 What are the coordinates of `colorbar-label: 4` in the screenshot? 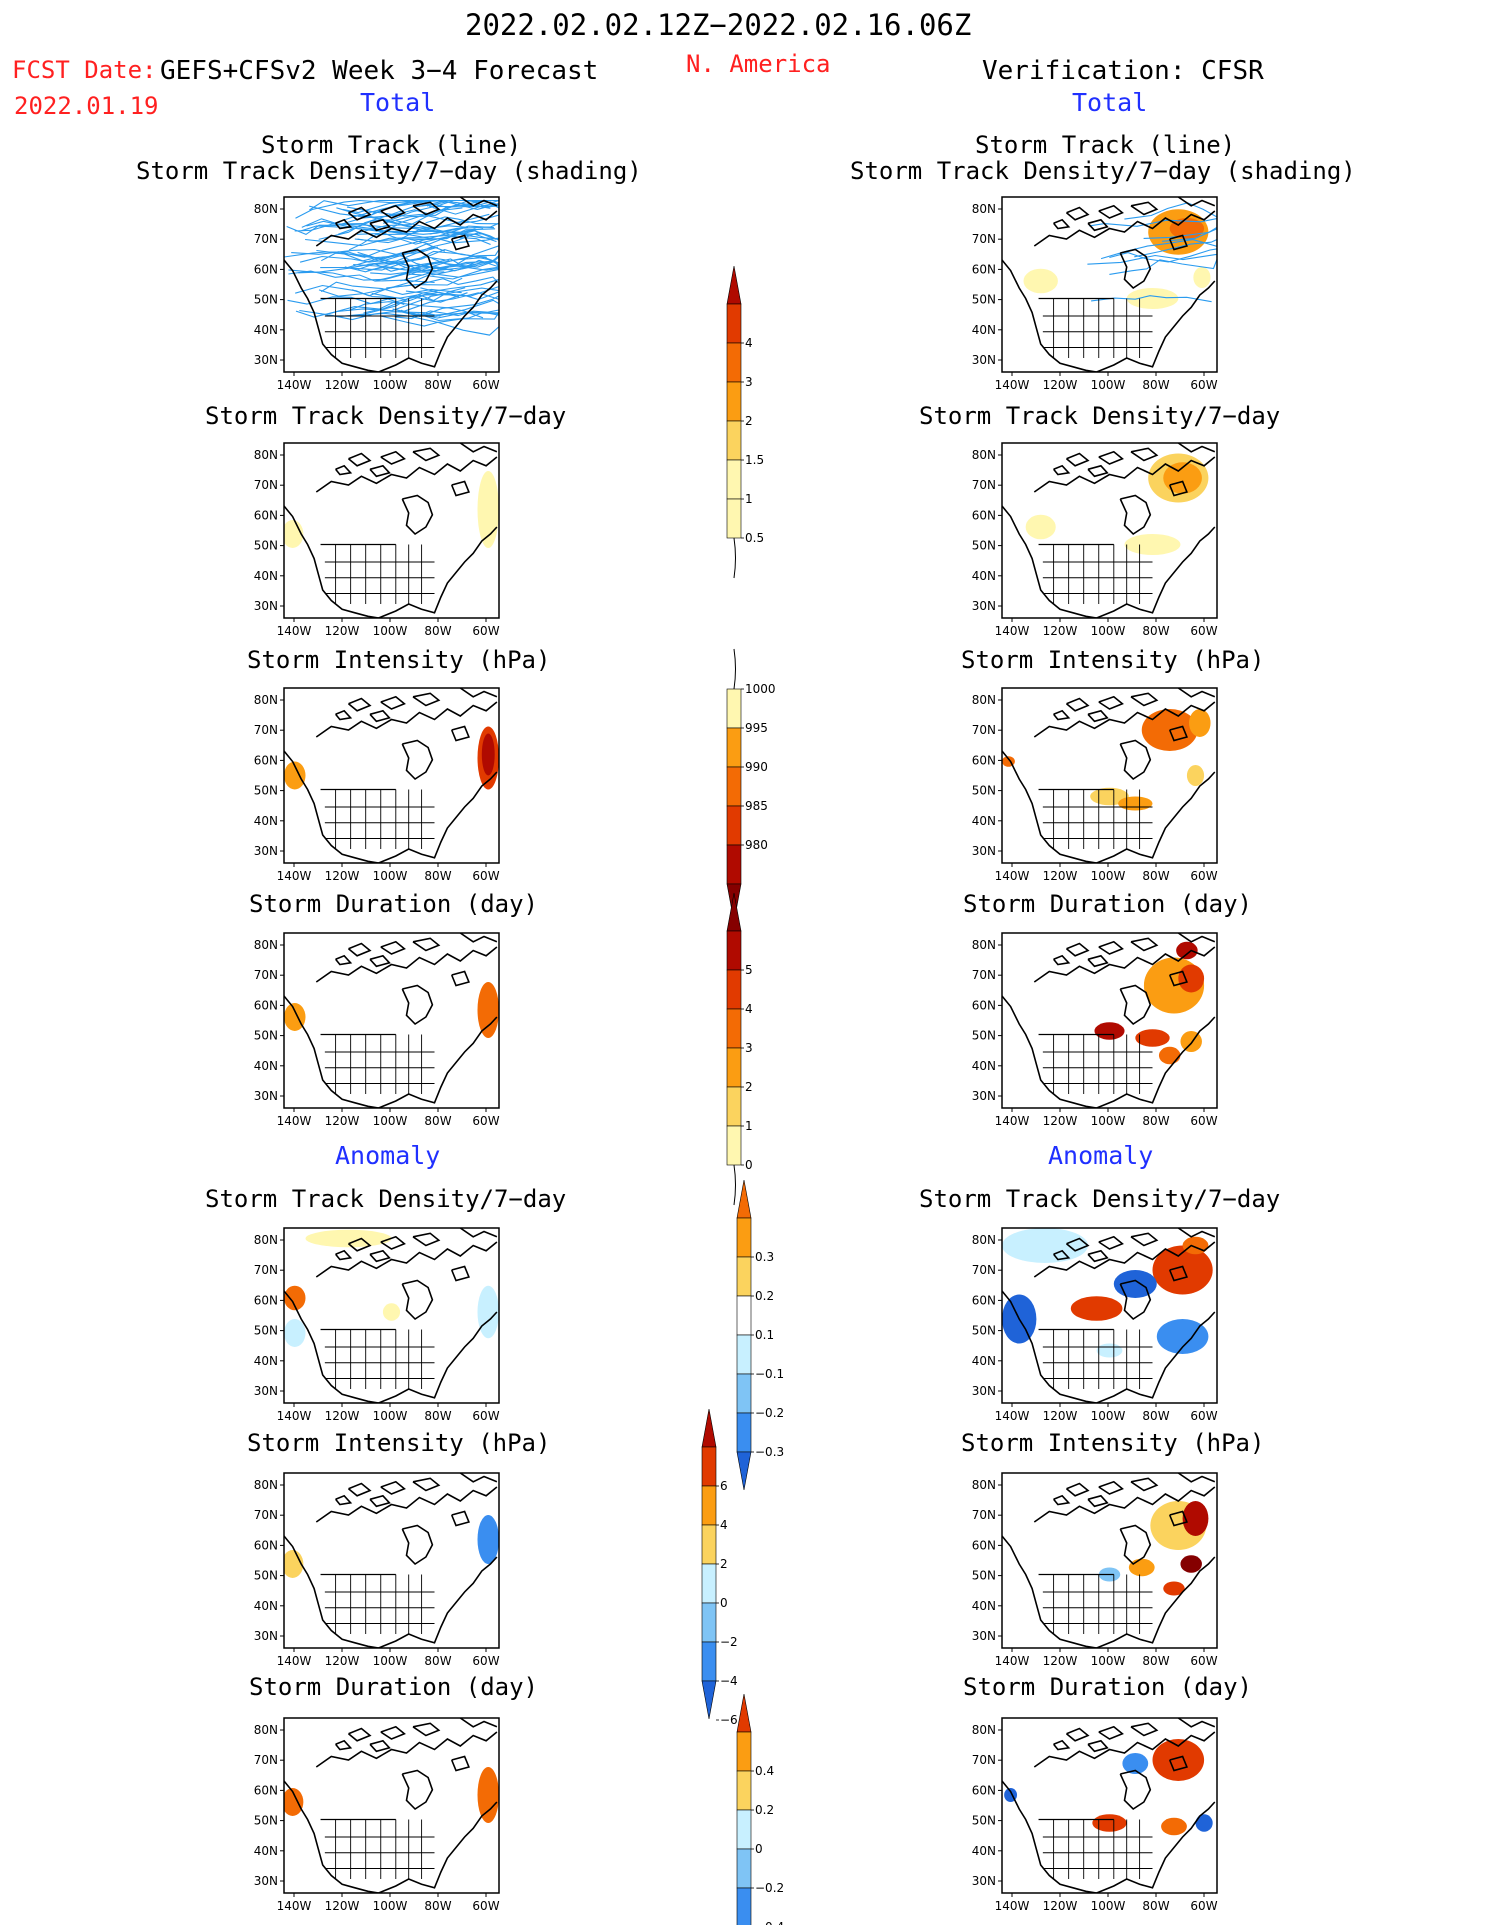 It's located at (749, 343).